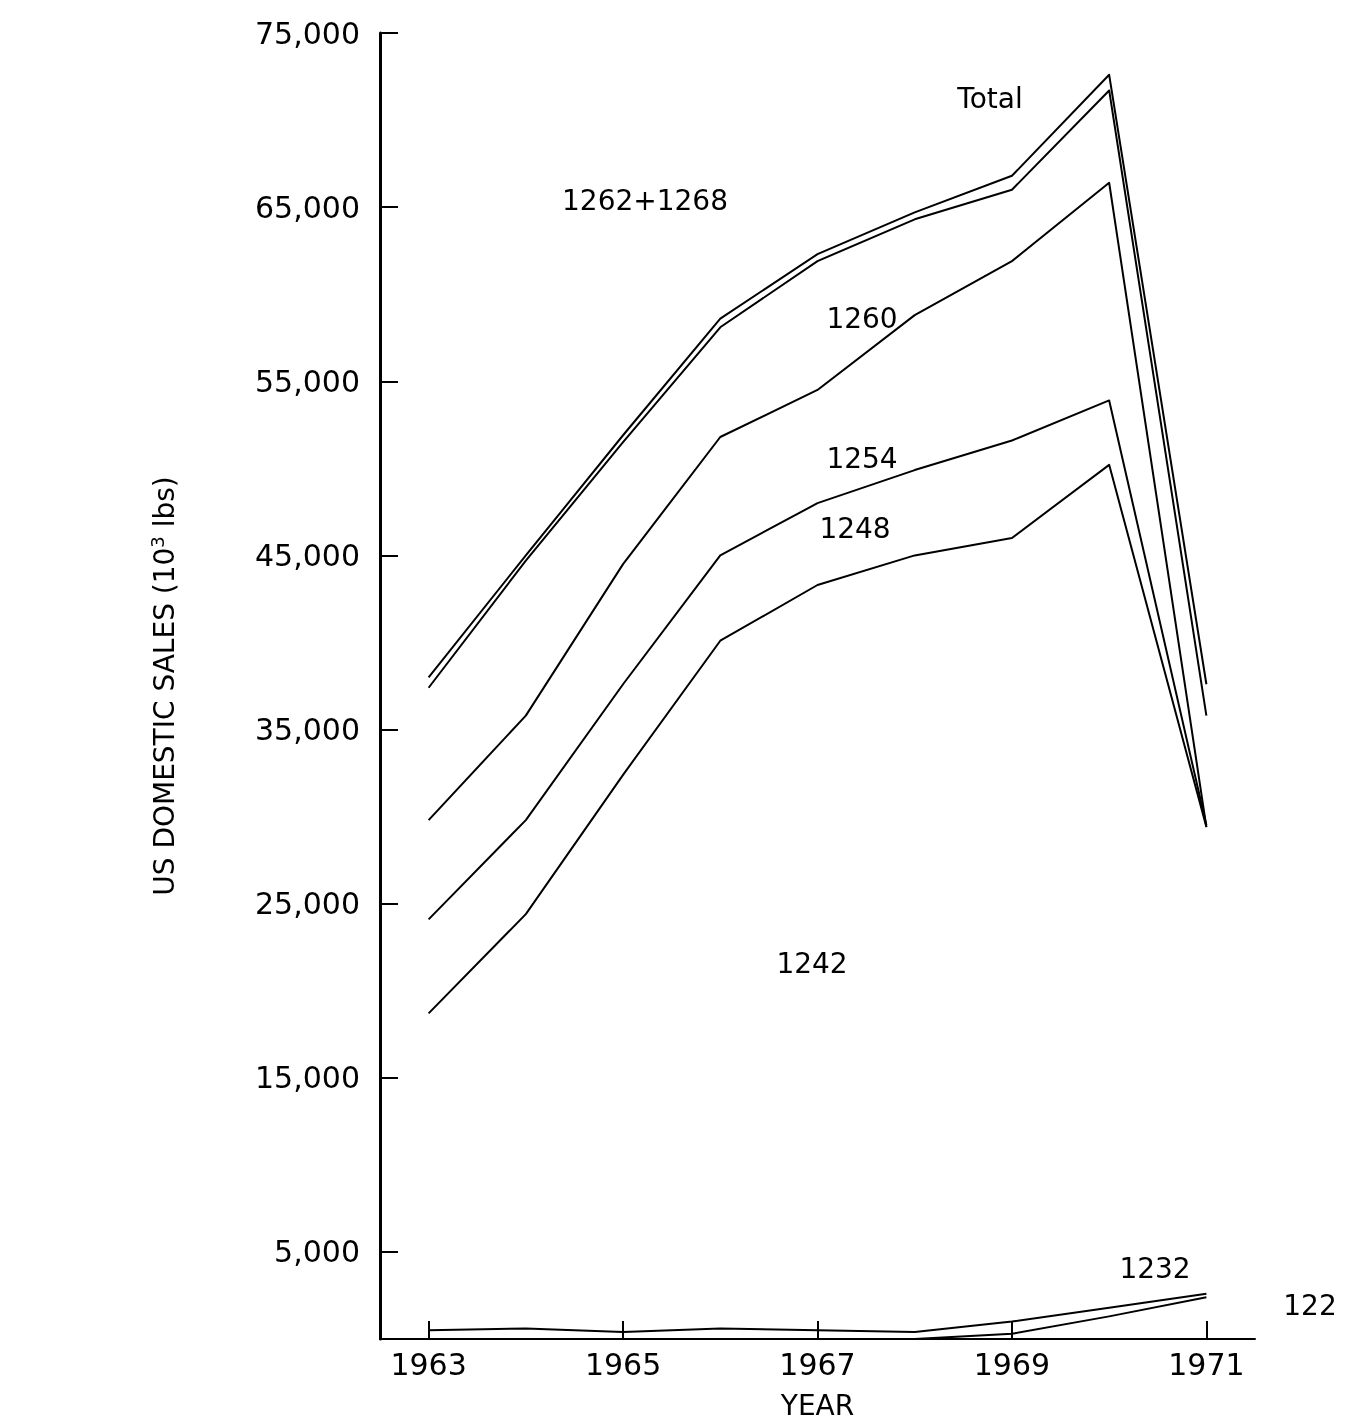 Image resolution: width=1354 pixels, height=1424 pixels. Describe the element at coordinates (307, 33) in the screenshot. I see `y-tick-label: 75,000` at that location.